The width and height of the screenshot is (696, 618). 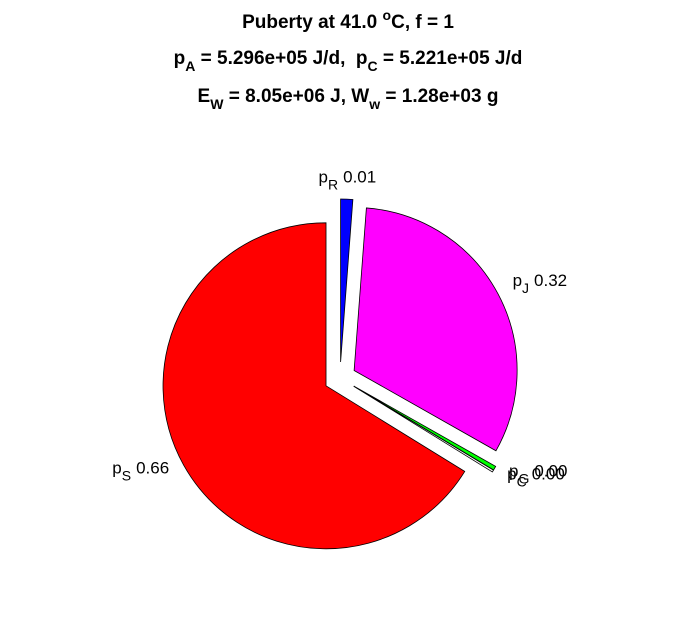 What do you see at coordinates (180, 58) in the screenshot?
I see `title-text: p` at bounding box center [180, 58].